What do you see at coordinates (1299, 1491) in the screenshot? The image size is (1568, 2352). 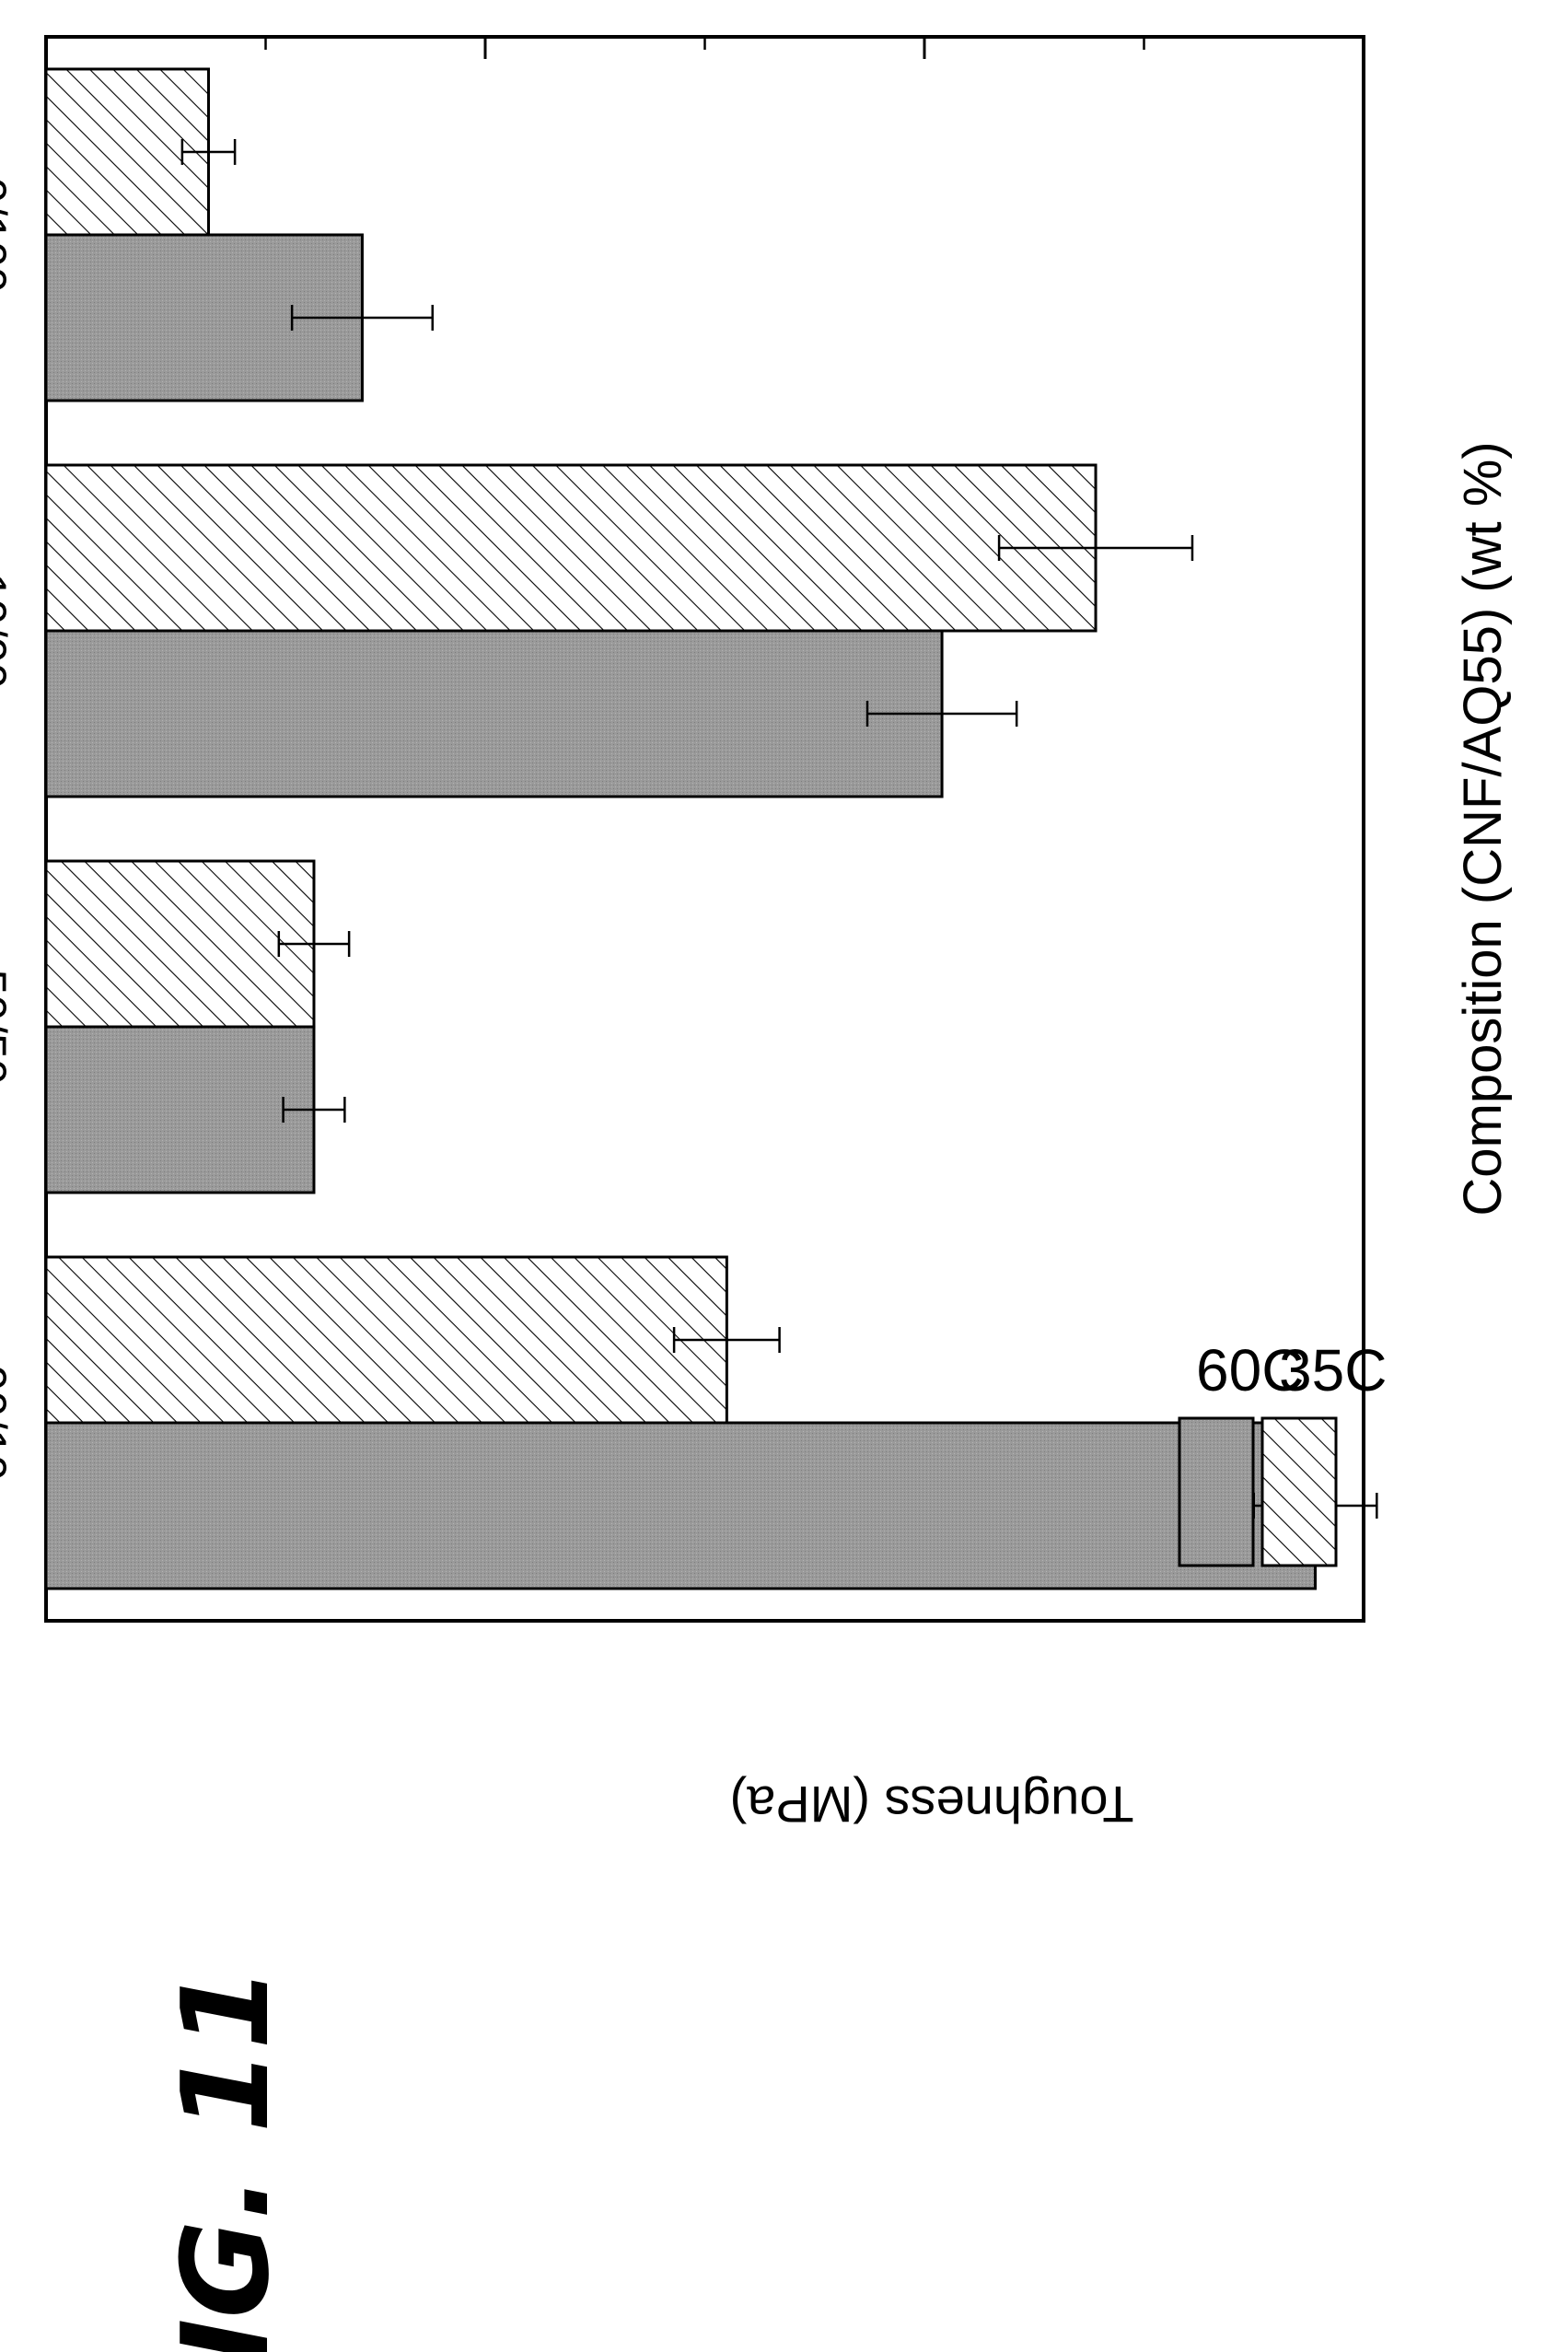 I see `legend-swatch-35C` at bounding box center [1299, 1491].